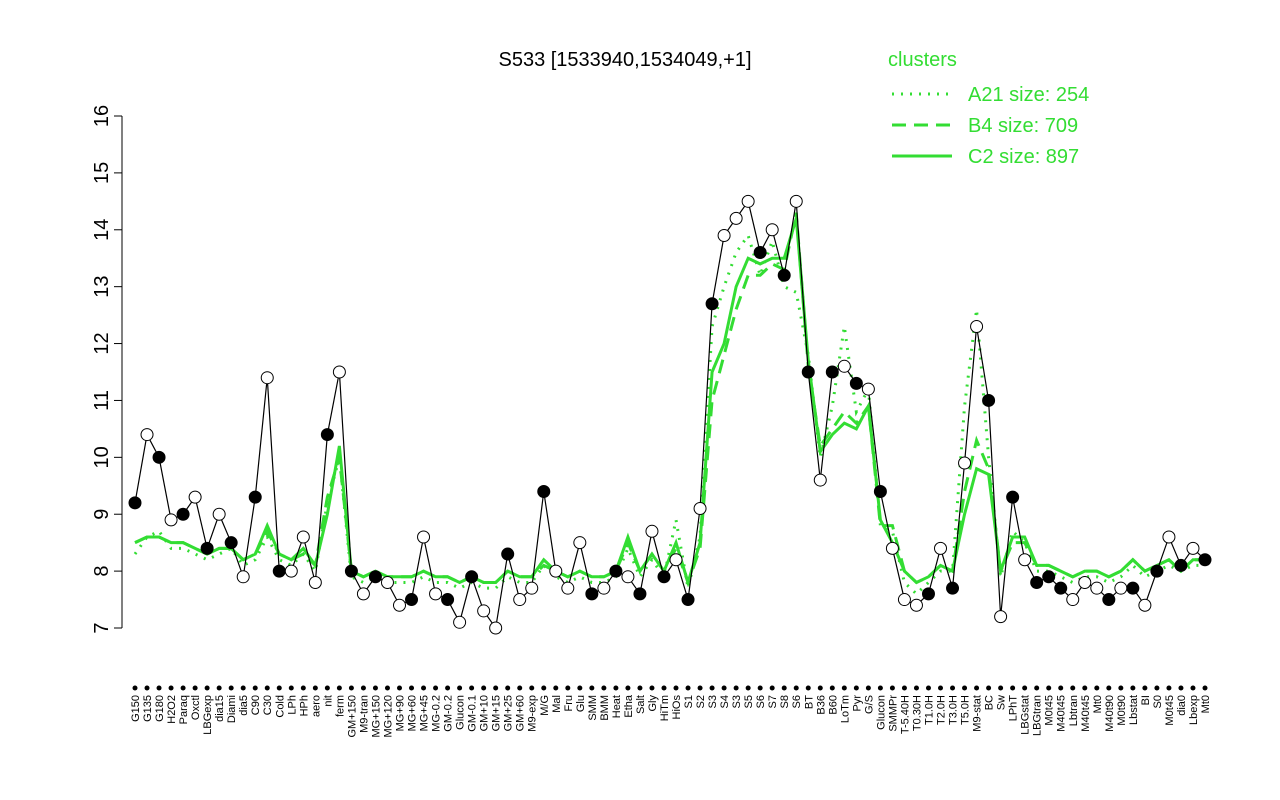 Image resolution: width=1280 pixels, height=800 pixels. I want to click on y-tick-label: 9, so click(102, 514).